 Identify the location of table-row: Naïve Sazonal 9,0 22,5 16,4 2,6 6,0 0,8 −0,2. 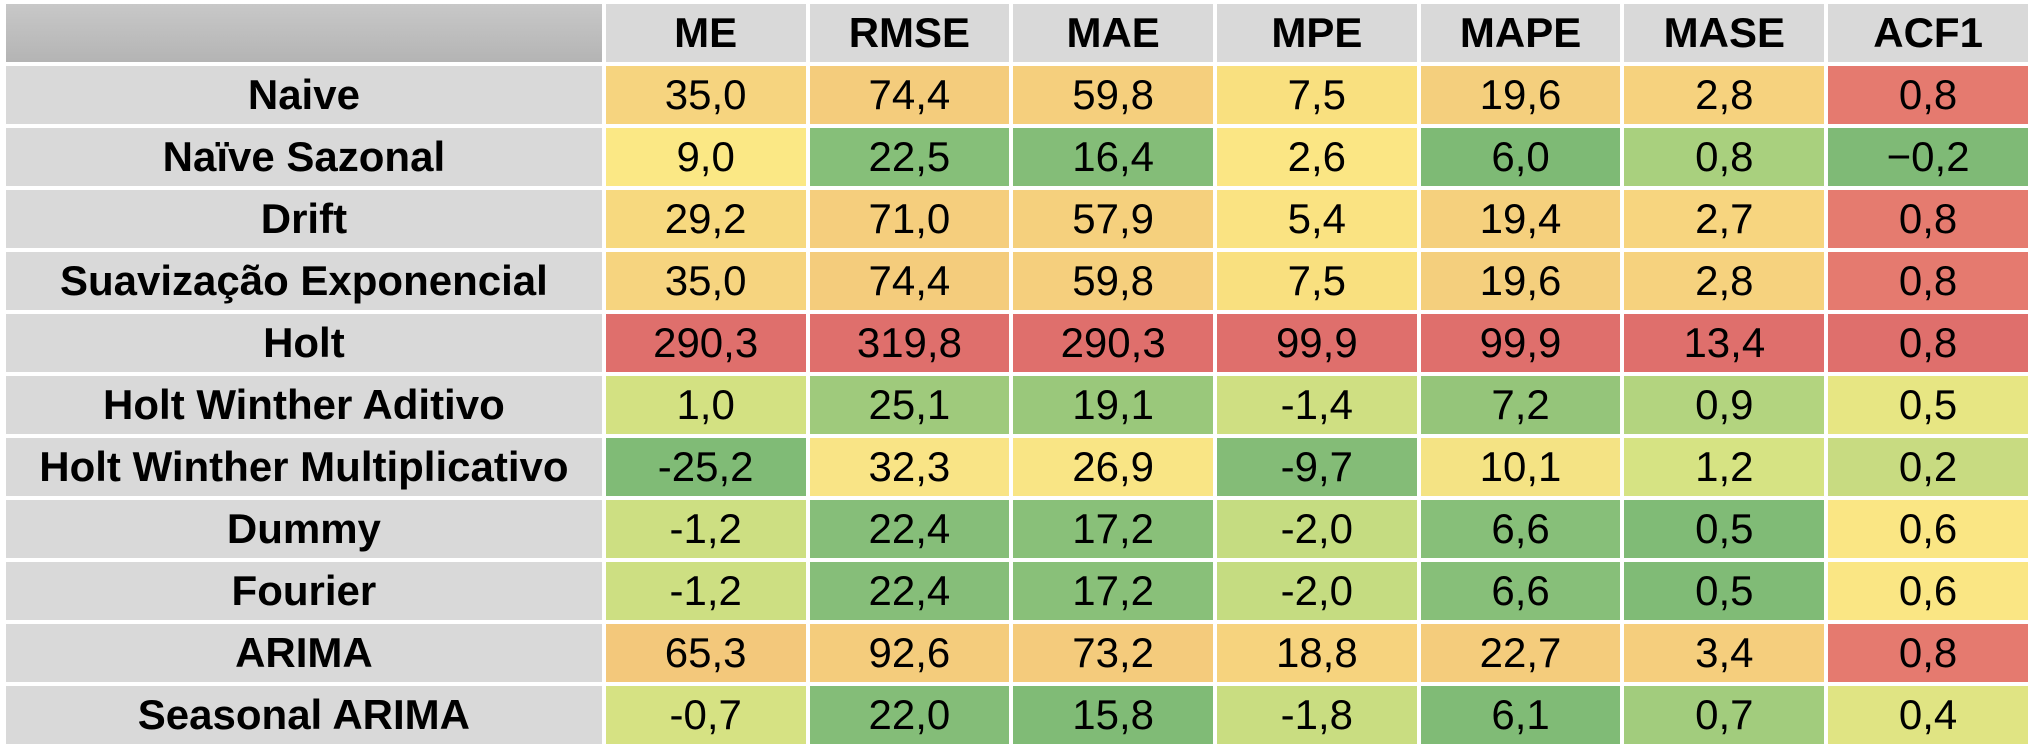
(1017, 157).